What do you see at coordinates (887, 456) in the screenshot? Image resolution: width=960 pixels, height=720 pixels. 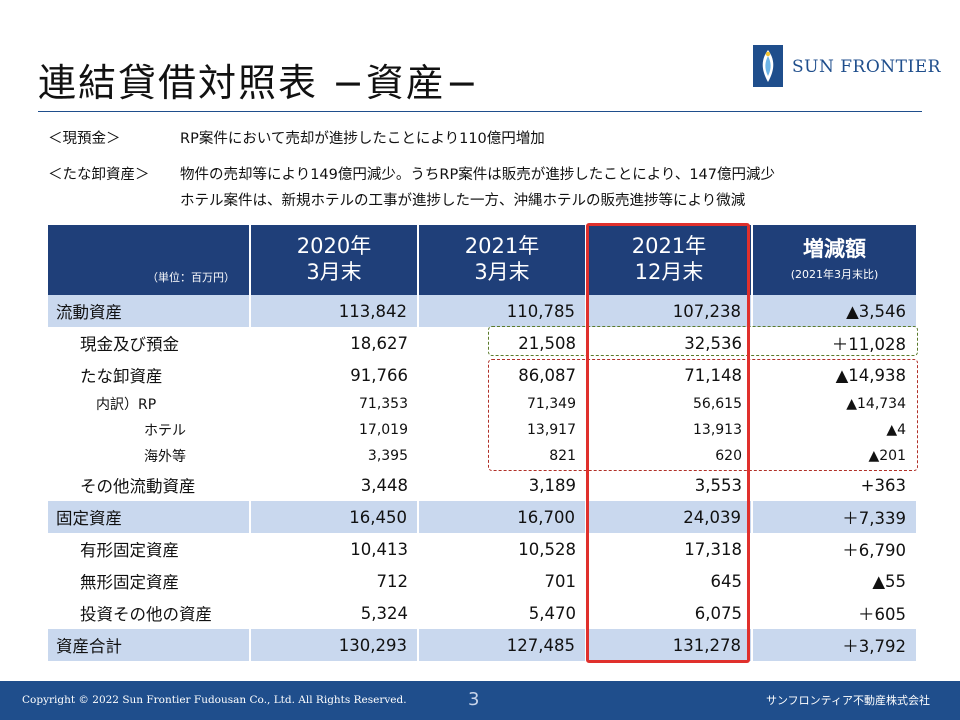 I see `cell-change: ▲201` at bounding box center [887, 456].